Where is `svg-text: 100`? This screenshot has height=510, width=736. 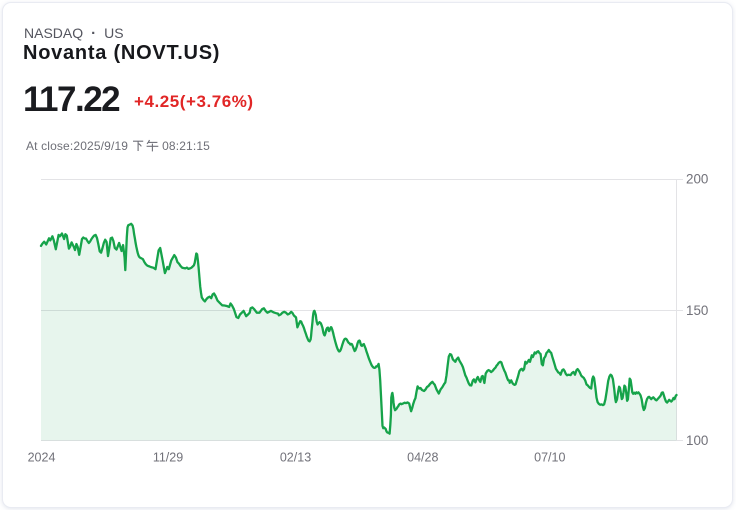 svg-text: 100 is located at coordinates (697, 440).